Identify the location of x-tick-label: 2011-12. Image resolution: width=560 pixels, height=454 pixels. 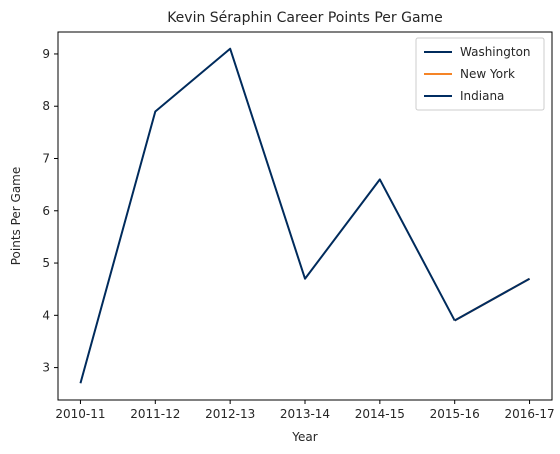
(155, 414).